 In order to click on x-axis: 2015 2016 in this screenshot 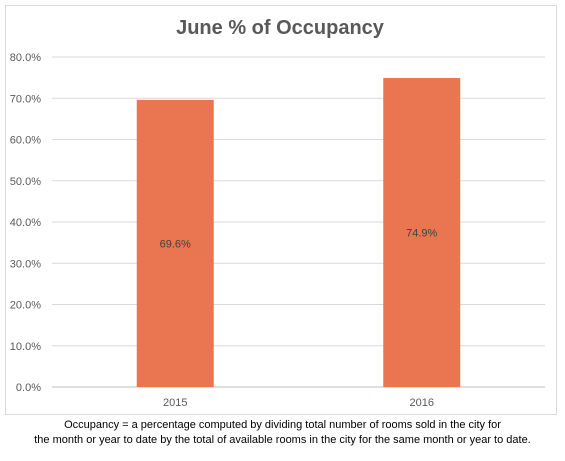, I will do `click(298, 403)`.